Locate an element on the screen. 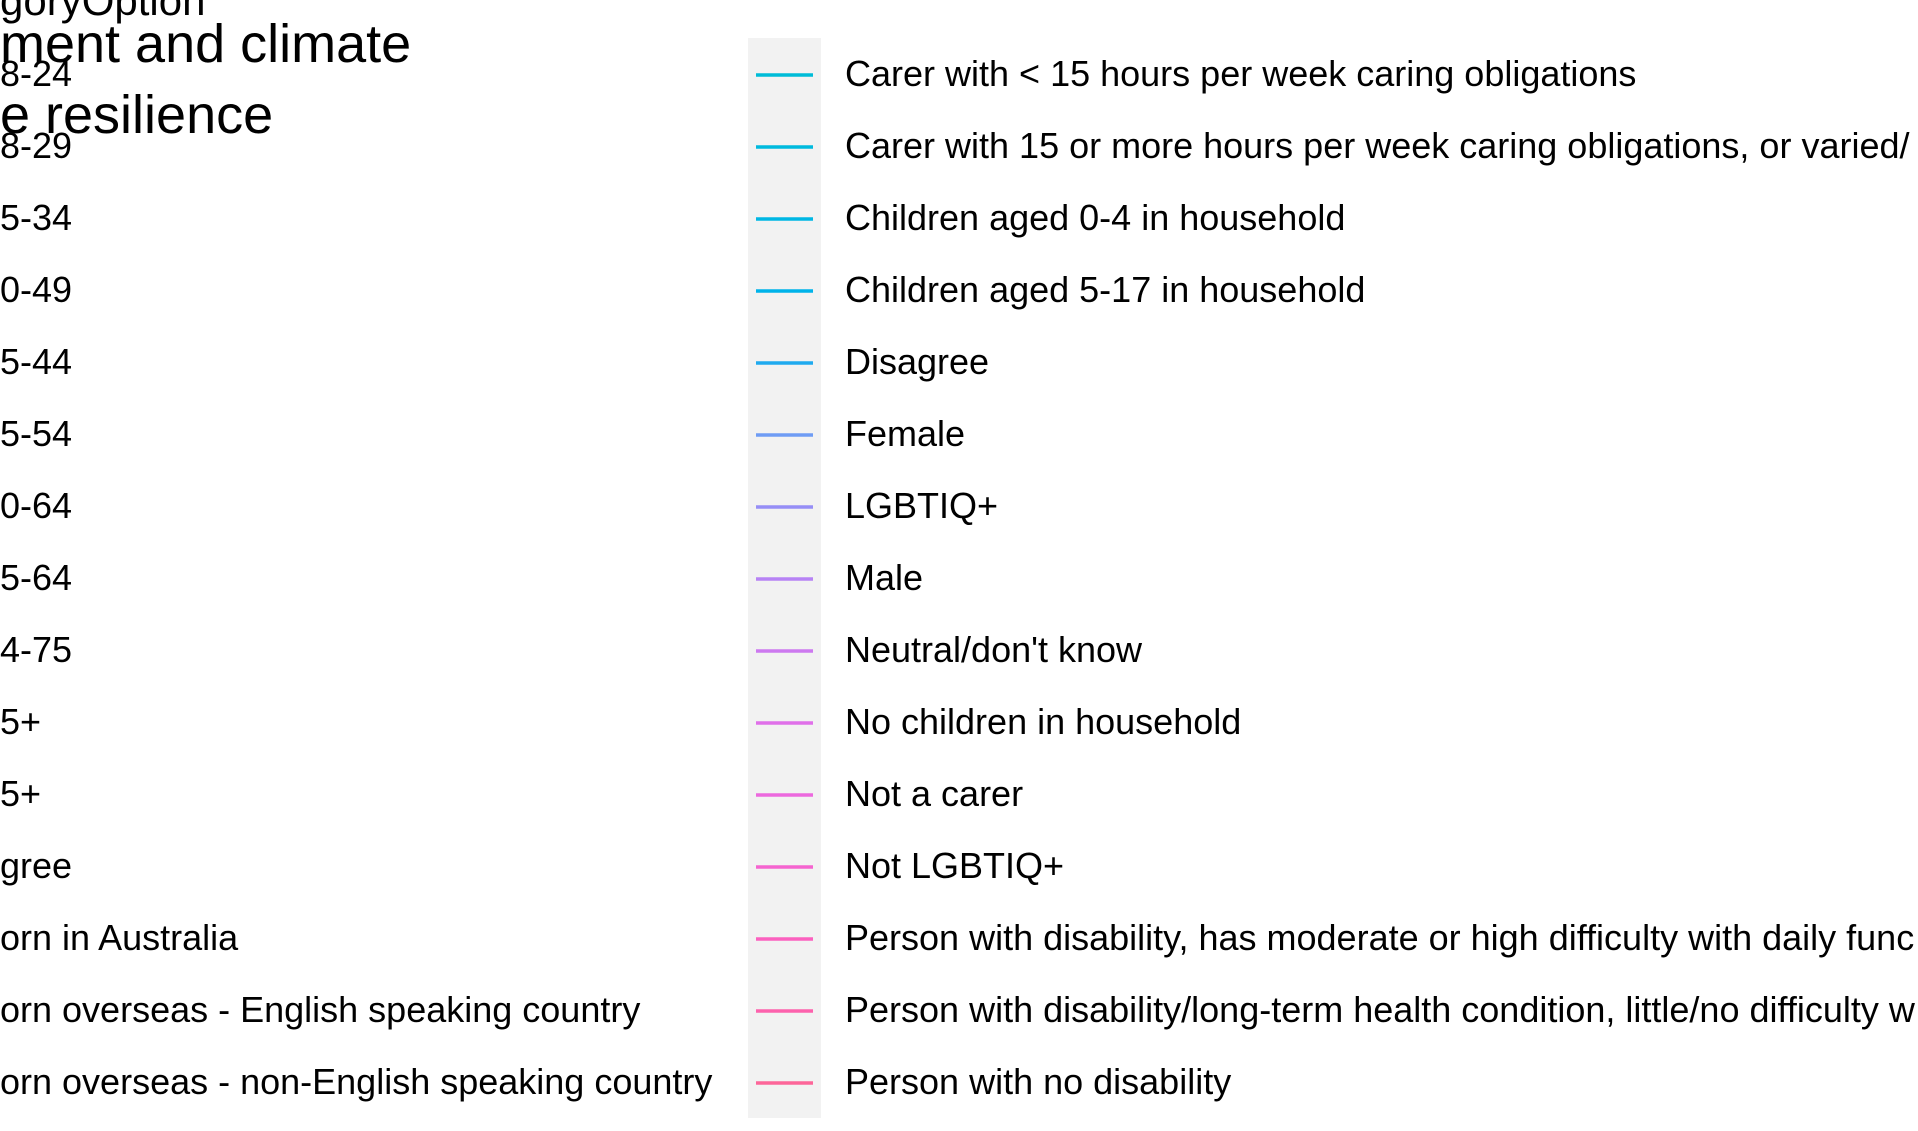  legend-entry-label: Not LGBTIQ+ is located at coordinates (955, 865).